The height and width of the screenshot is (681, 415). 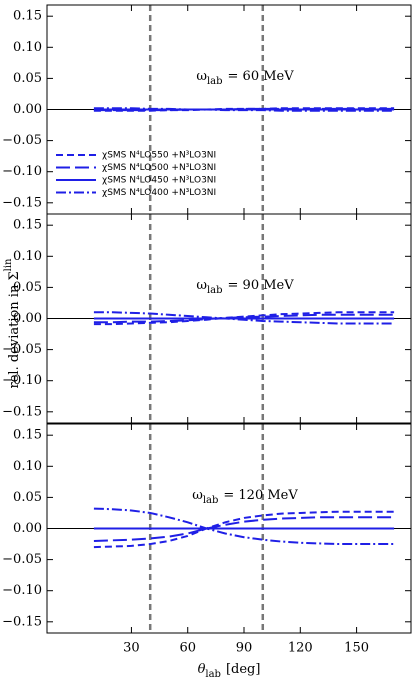 What do you see at coordinates (260, 495) in the screenshot?
I see `annotation-part: = 120 MeV` at bounding box center [260, 495].